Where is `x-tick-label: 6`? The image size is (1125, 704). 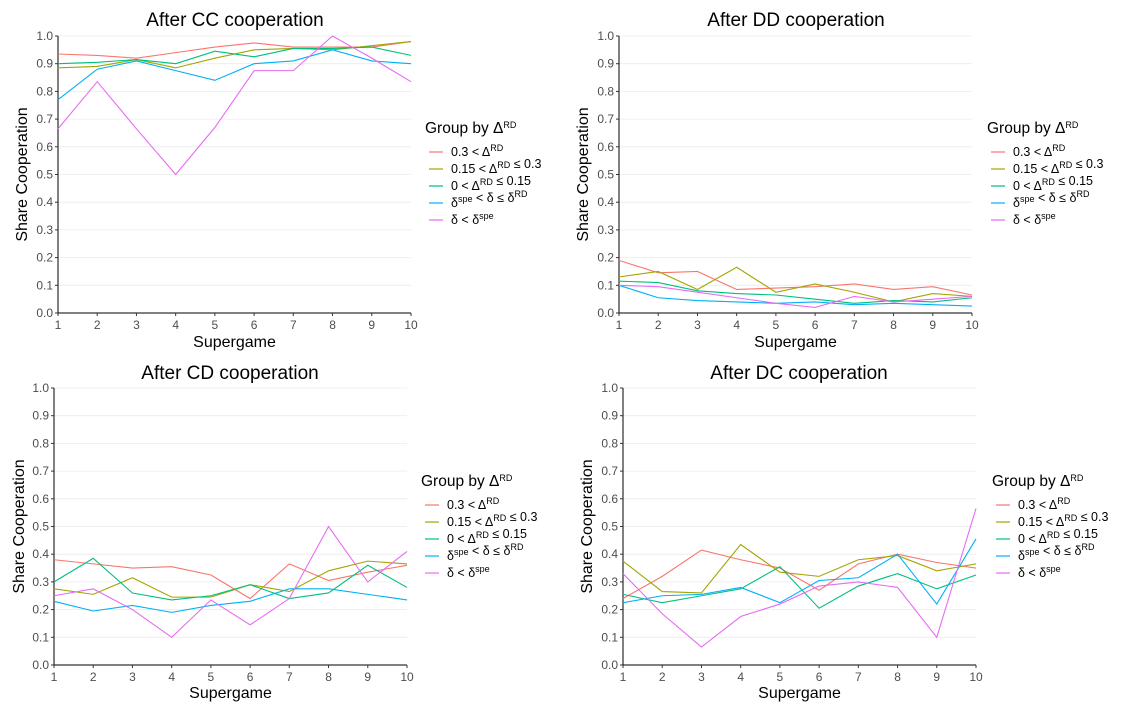 x-tick-label: 6 is located at coordinates (819, 677).